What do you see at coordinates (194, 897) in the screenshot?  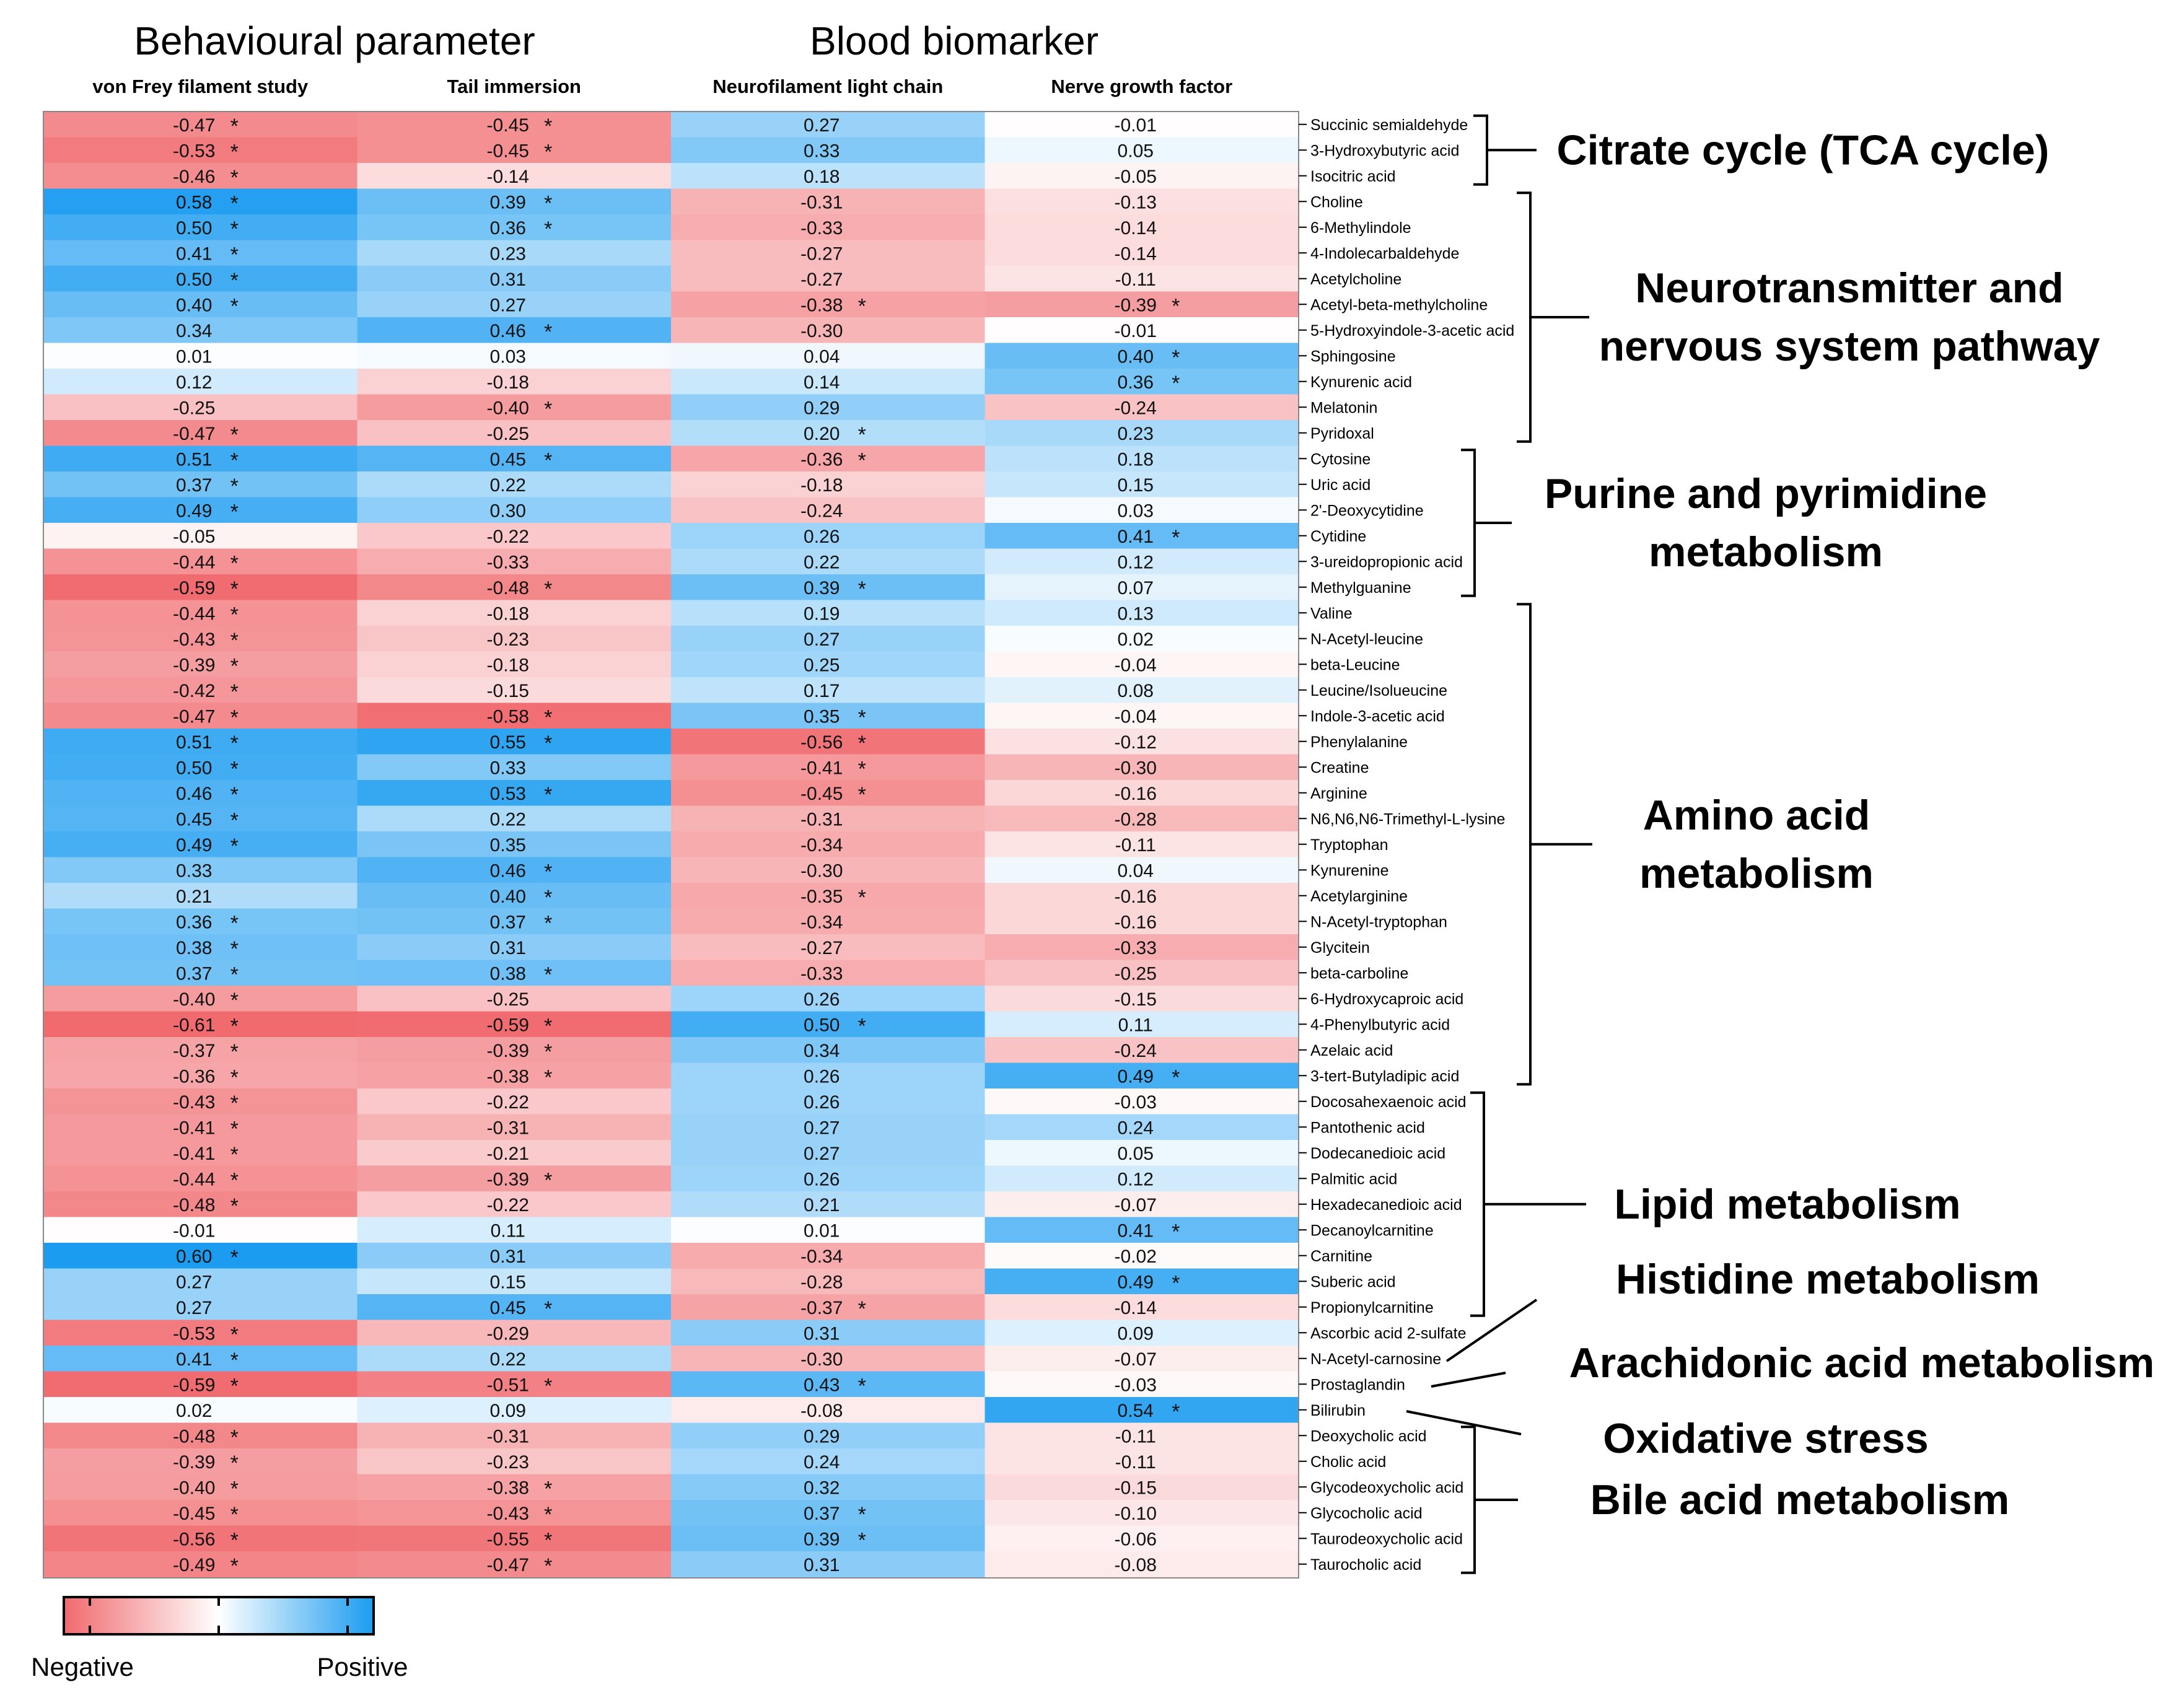 I see `cell-value-label: 0.21` at bounding box center [194, 897].